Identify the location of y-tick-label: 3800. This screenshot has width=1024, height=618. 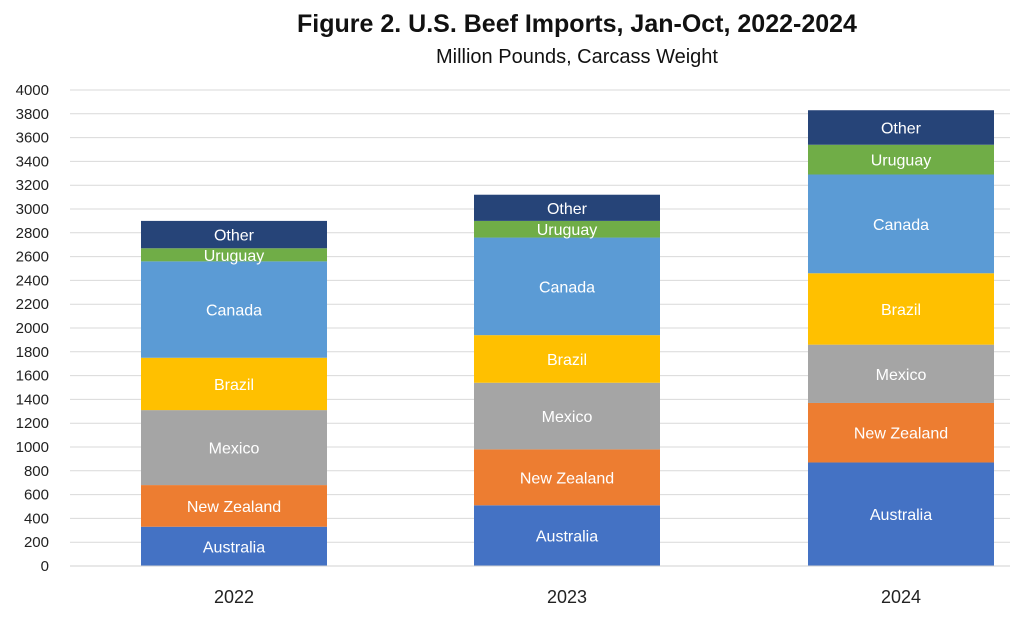
(32, 114).